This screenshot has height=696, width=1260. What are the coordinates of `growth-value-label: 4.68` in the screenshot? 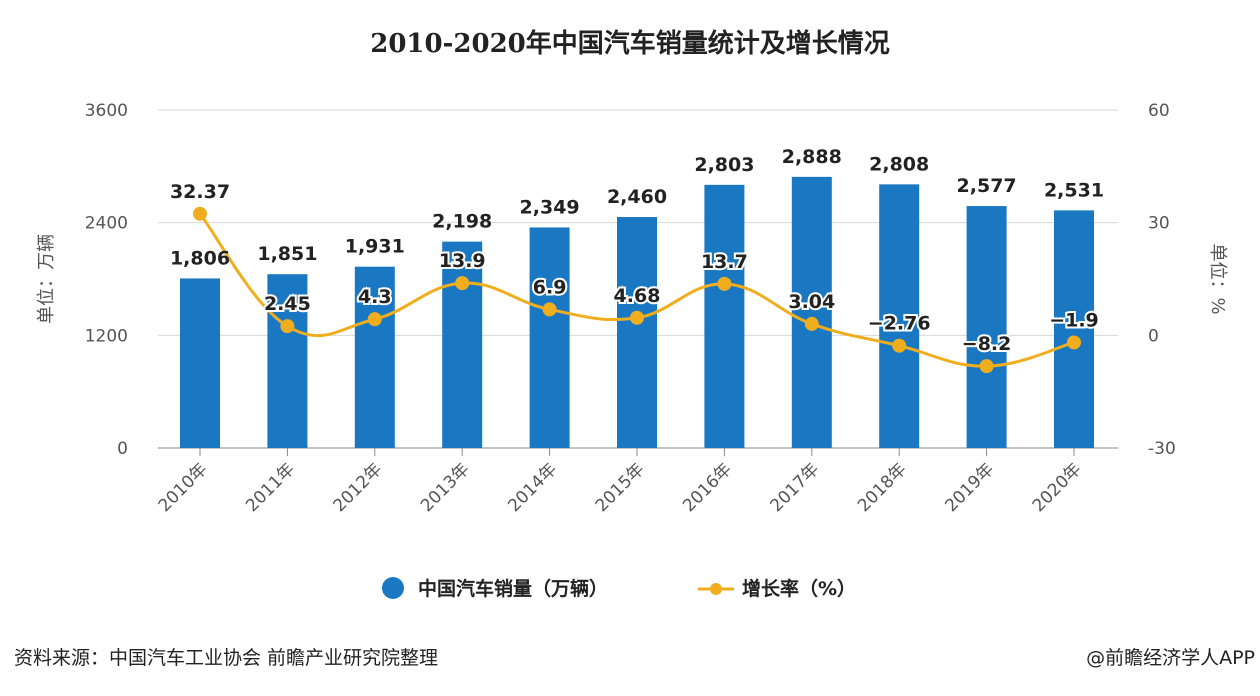 It's located at (637, 296).